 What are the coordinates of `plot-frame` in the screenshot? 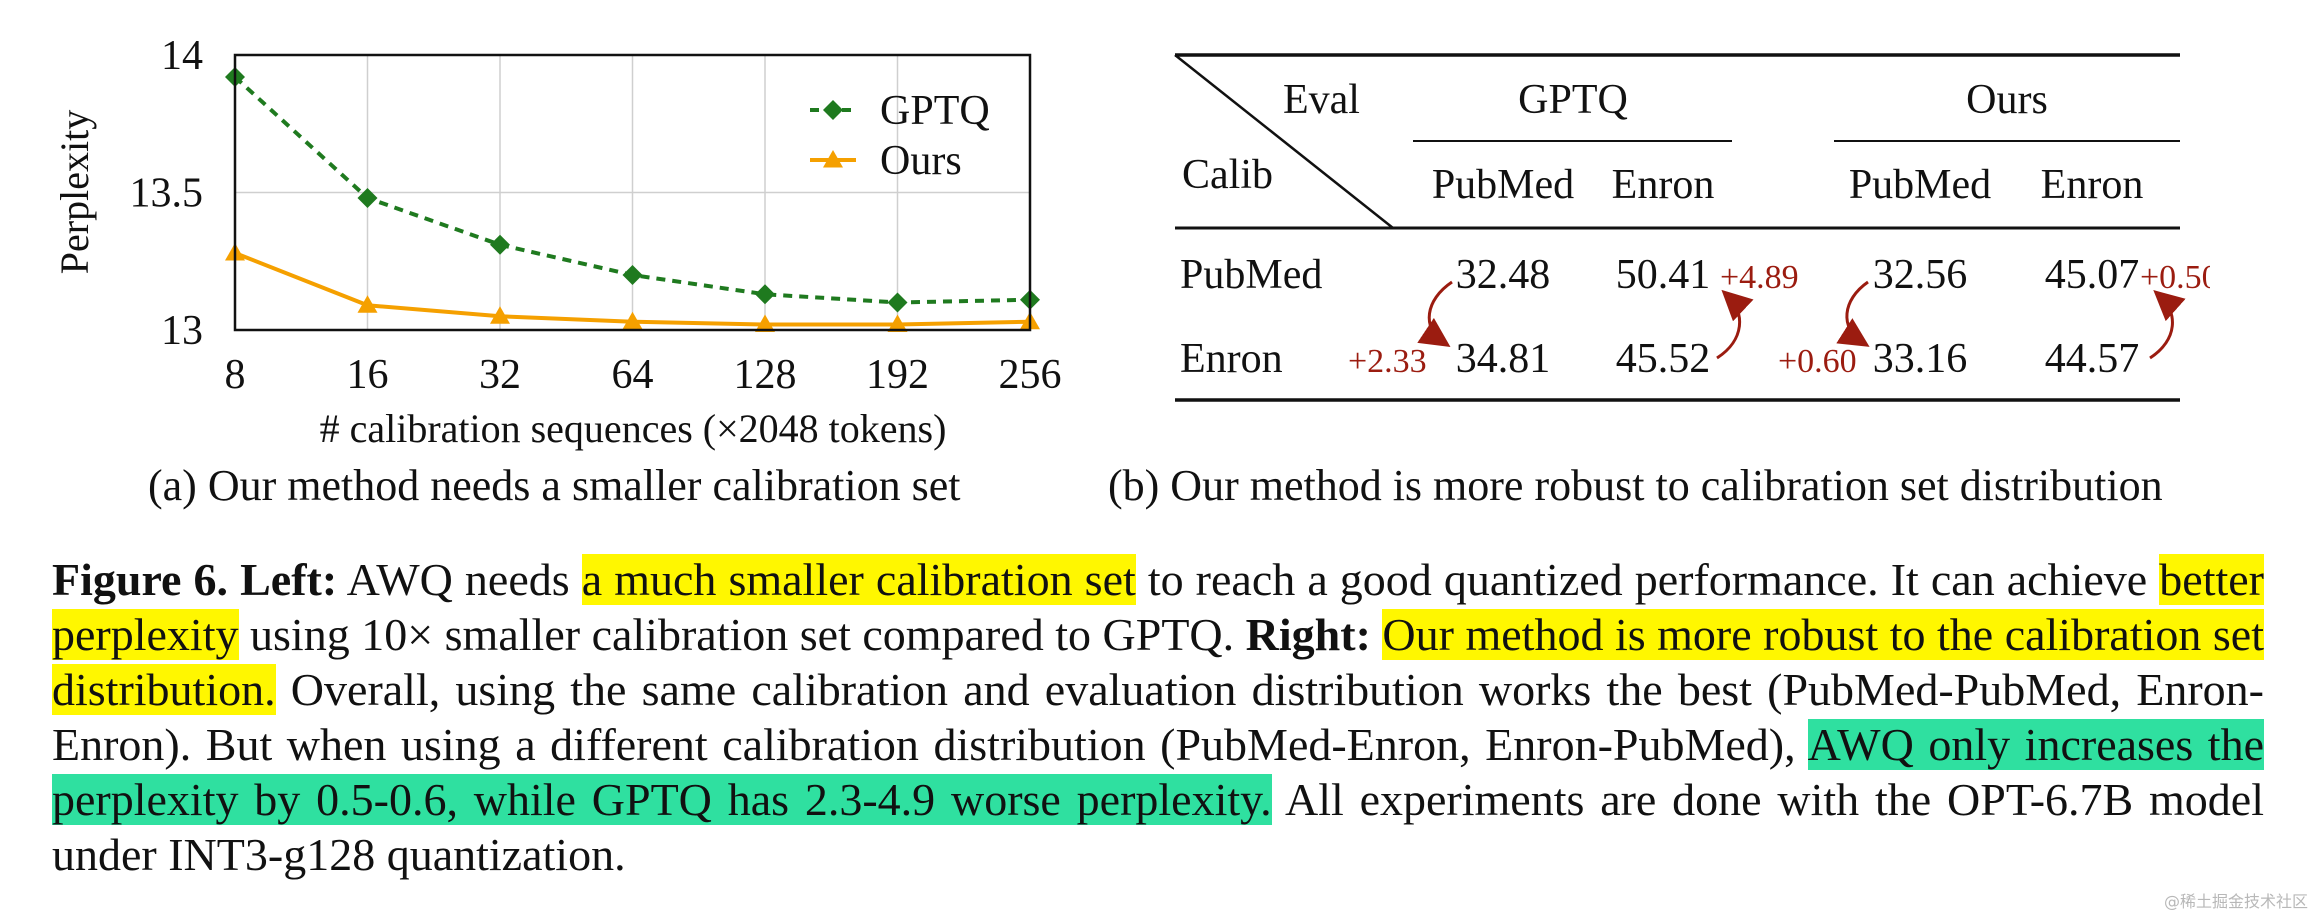 It's located at (632, 192).